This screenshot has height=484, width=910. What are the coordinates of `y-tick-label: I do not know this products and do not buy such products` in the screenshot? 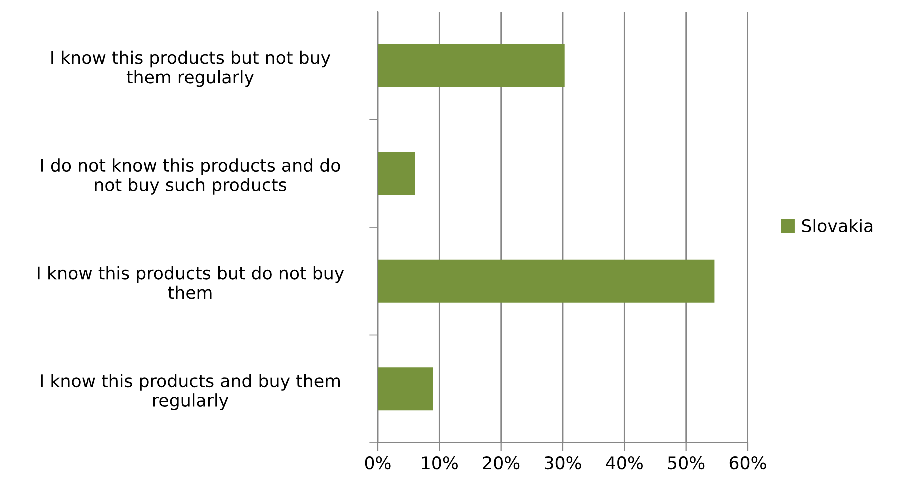 It's located at (190, 176).